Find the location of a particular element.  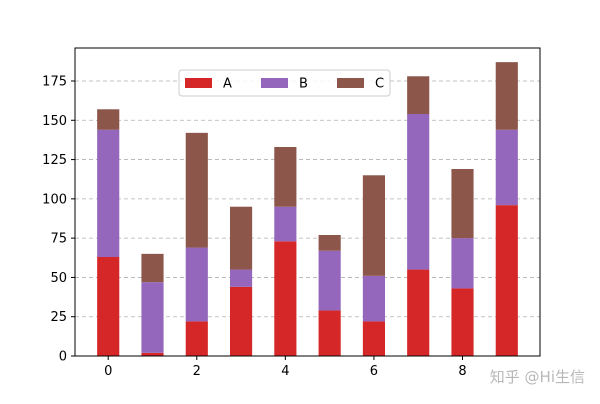

x-tick-label: 0 is located at coordinates (108, 371).